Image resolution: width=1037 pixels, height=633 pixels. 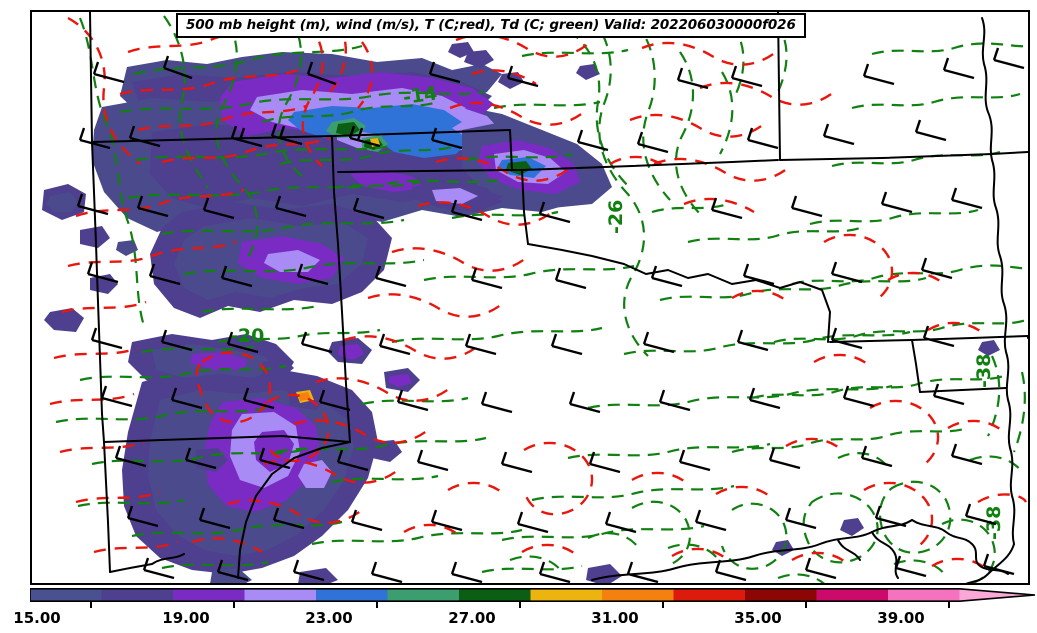 What do you see at coordinates (901, 618) in the screenshot?
I see `colorbar-tick-label: 39.00` at bounding box center [901, 618].